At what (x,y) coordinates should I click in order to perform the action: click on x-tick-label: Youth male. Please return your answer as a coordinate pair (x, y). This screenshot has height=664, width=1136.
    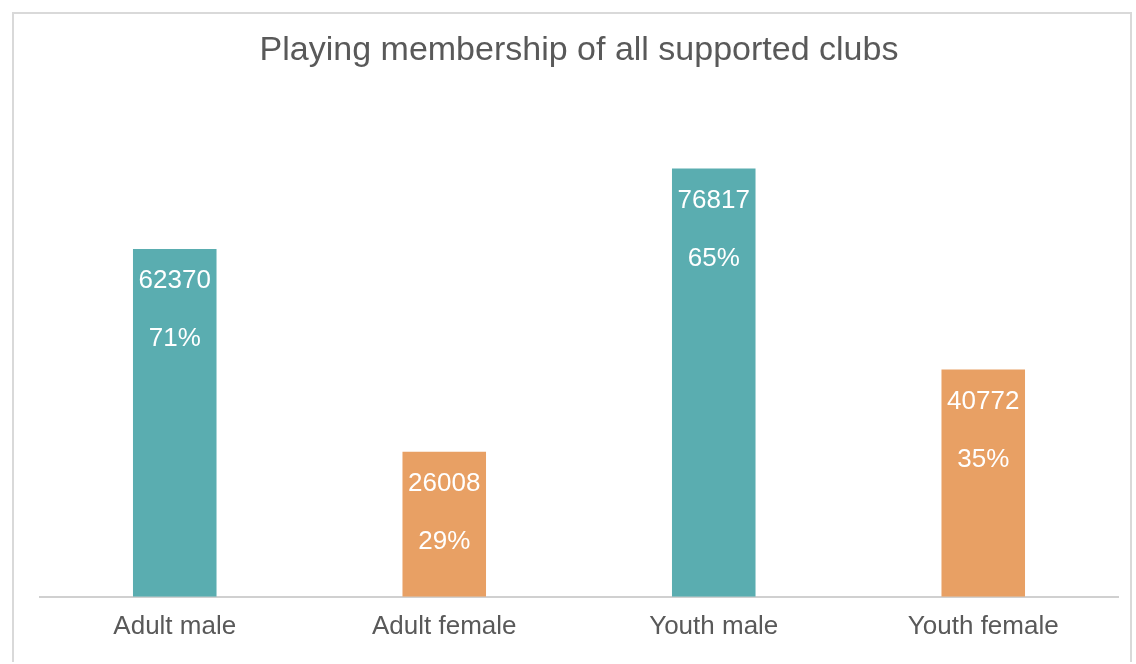
    Looking at the image, I should click on (714, 624).